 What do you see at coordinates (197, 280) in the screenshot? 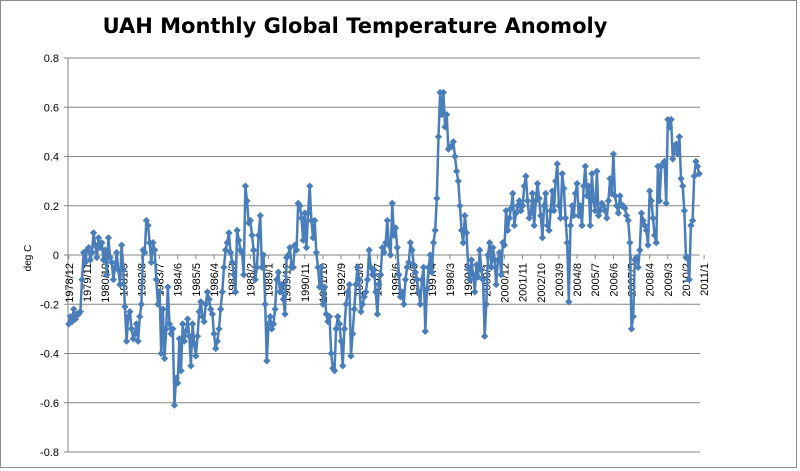
I see `x-tick-label: 1985/5` at bounding box center [197, 280].